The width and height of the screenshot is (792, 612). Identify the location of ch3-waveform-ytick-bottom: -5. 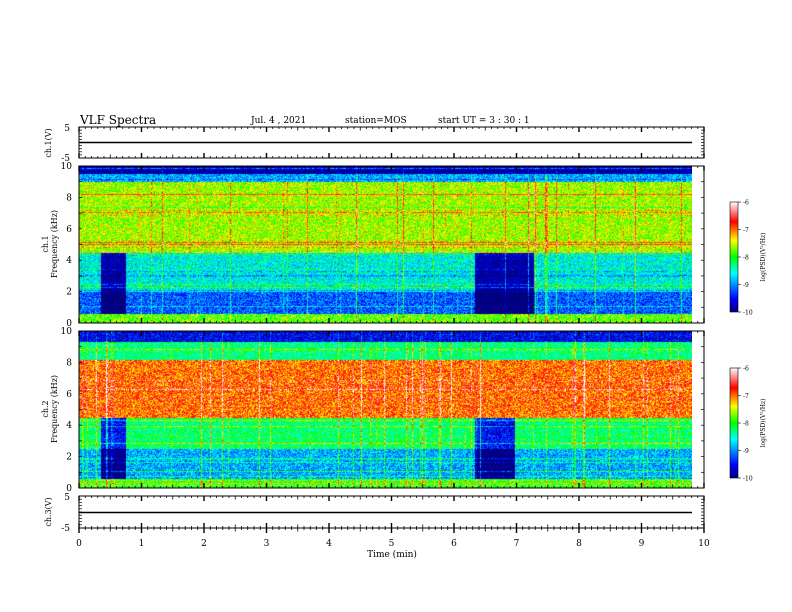
(65, 529).